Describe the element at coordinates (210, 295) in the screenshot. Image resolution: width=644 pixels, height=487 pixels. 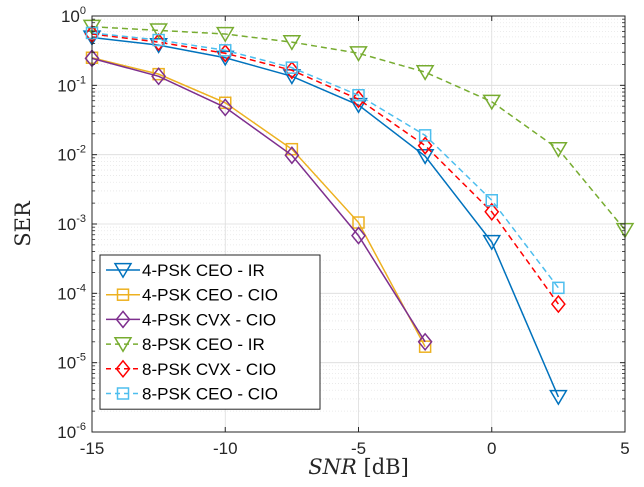
I see `legend-label: 4-PSK CEO - CIO` at that location.